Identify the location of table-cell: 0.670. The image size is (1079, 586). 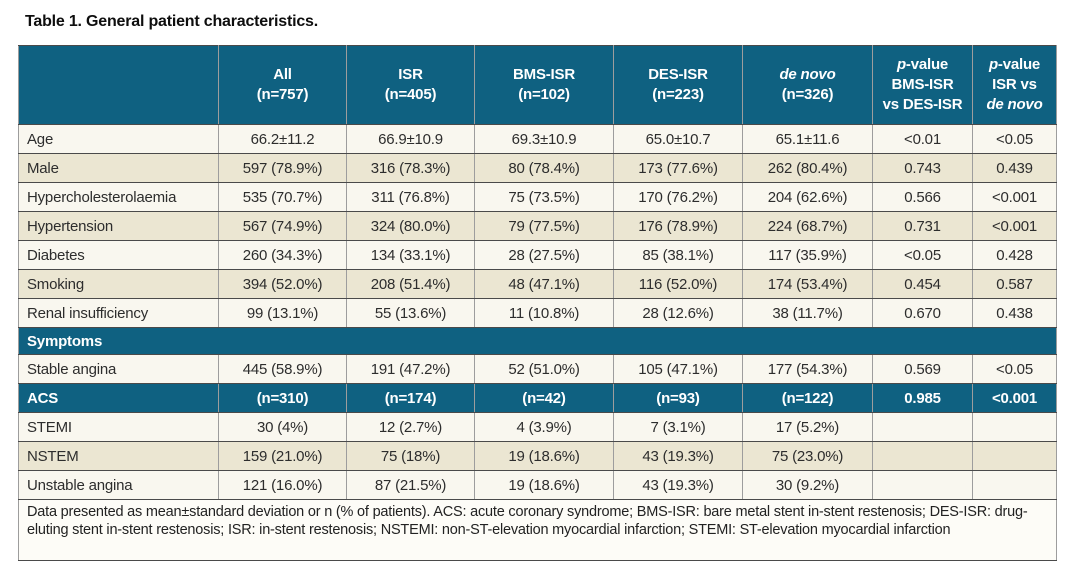
(922, 313).